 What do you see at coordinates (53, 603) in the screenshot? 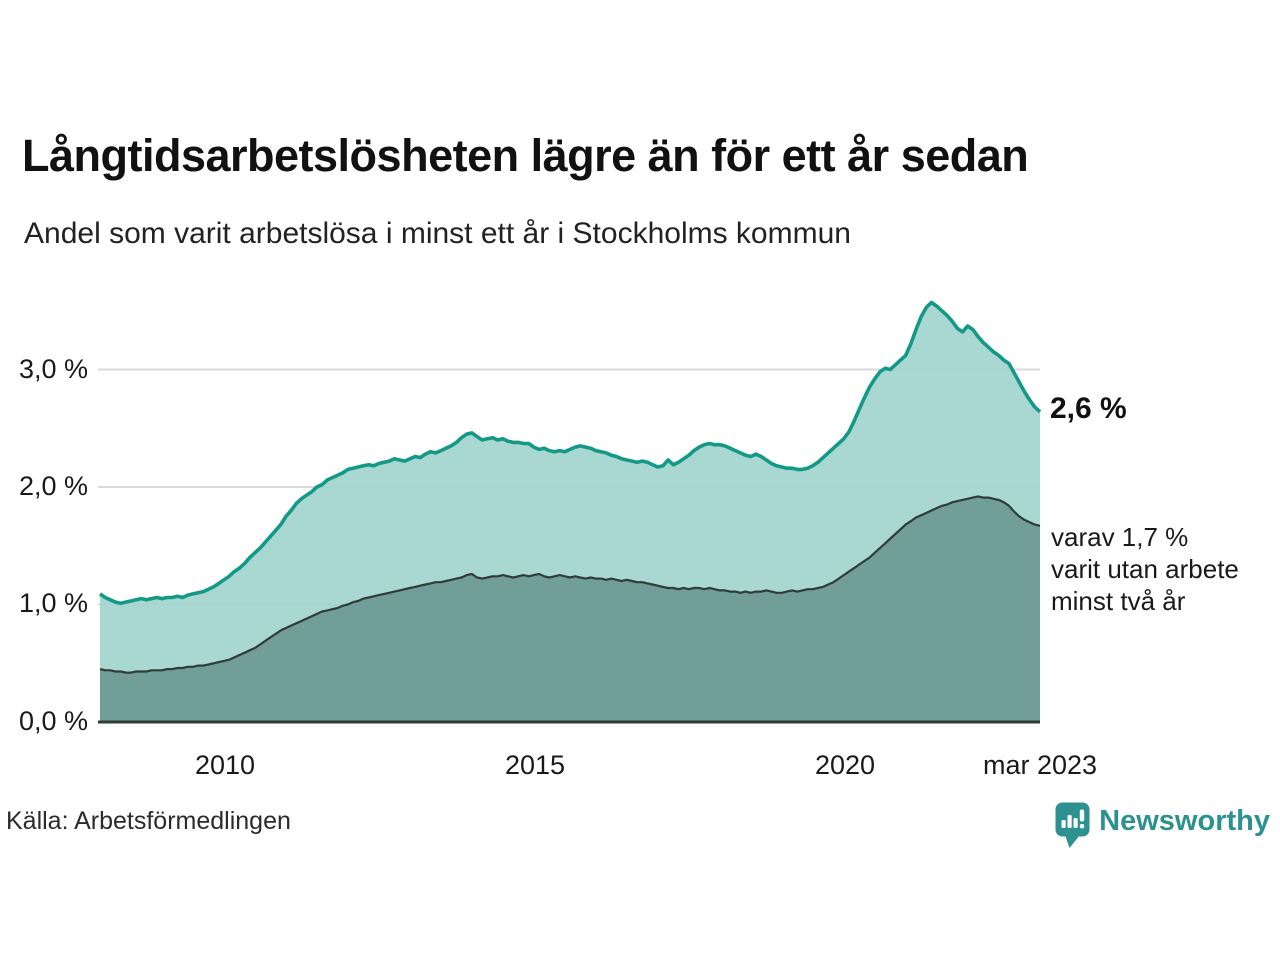
I see `y-tick-1: 1,0 %` at bounding box center [53, 603].